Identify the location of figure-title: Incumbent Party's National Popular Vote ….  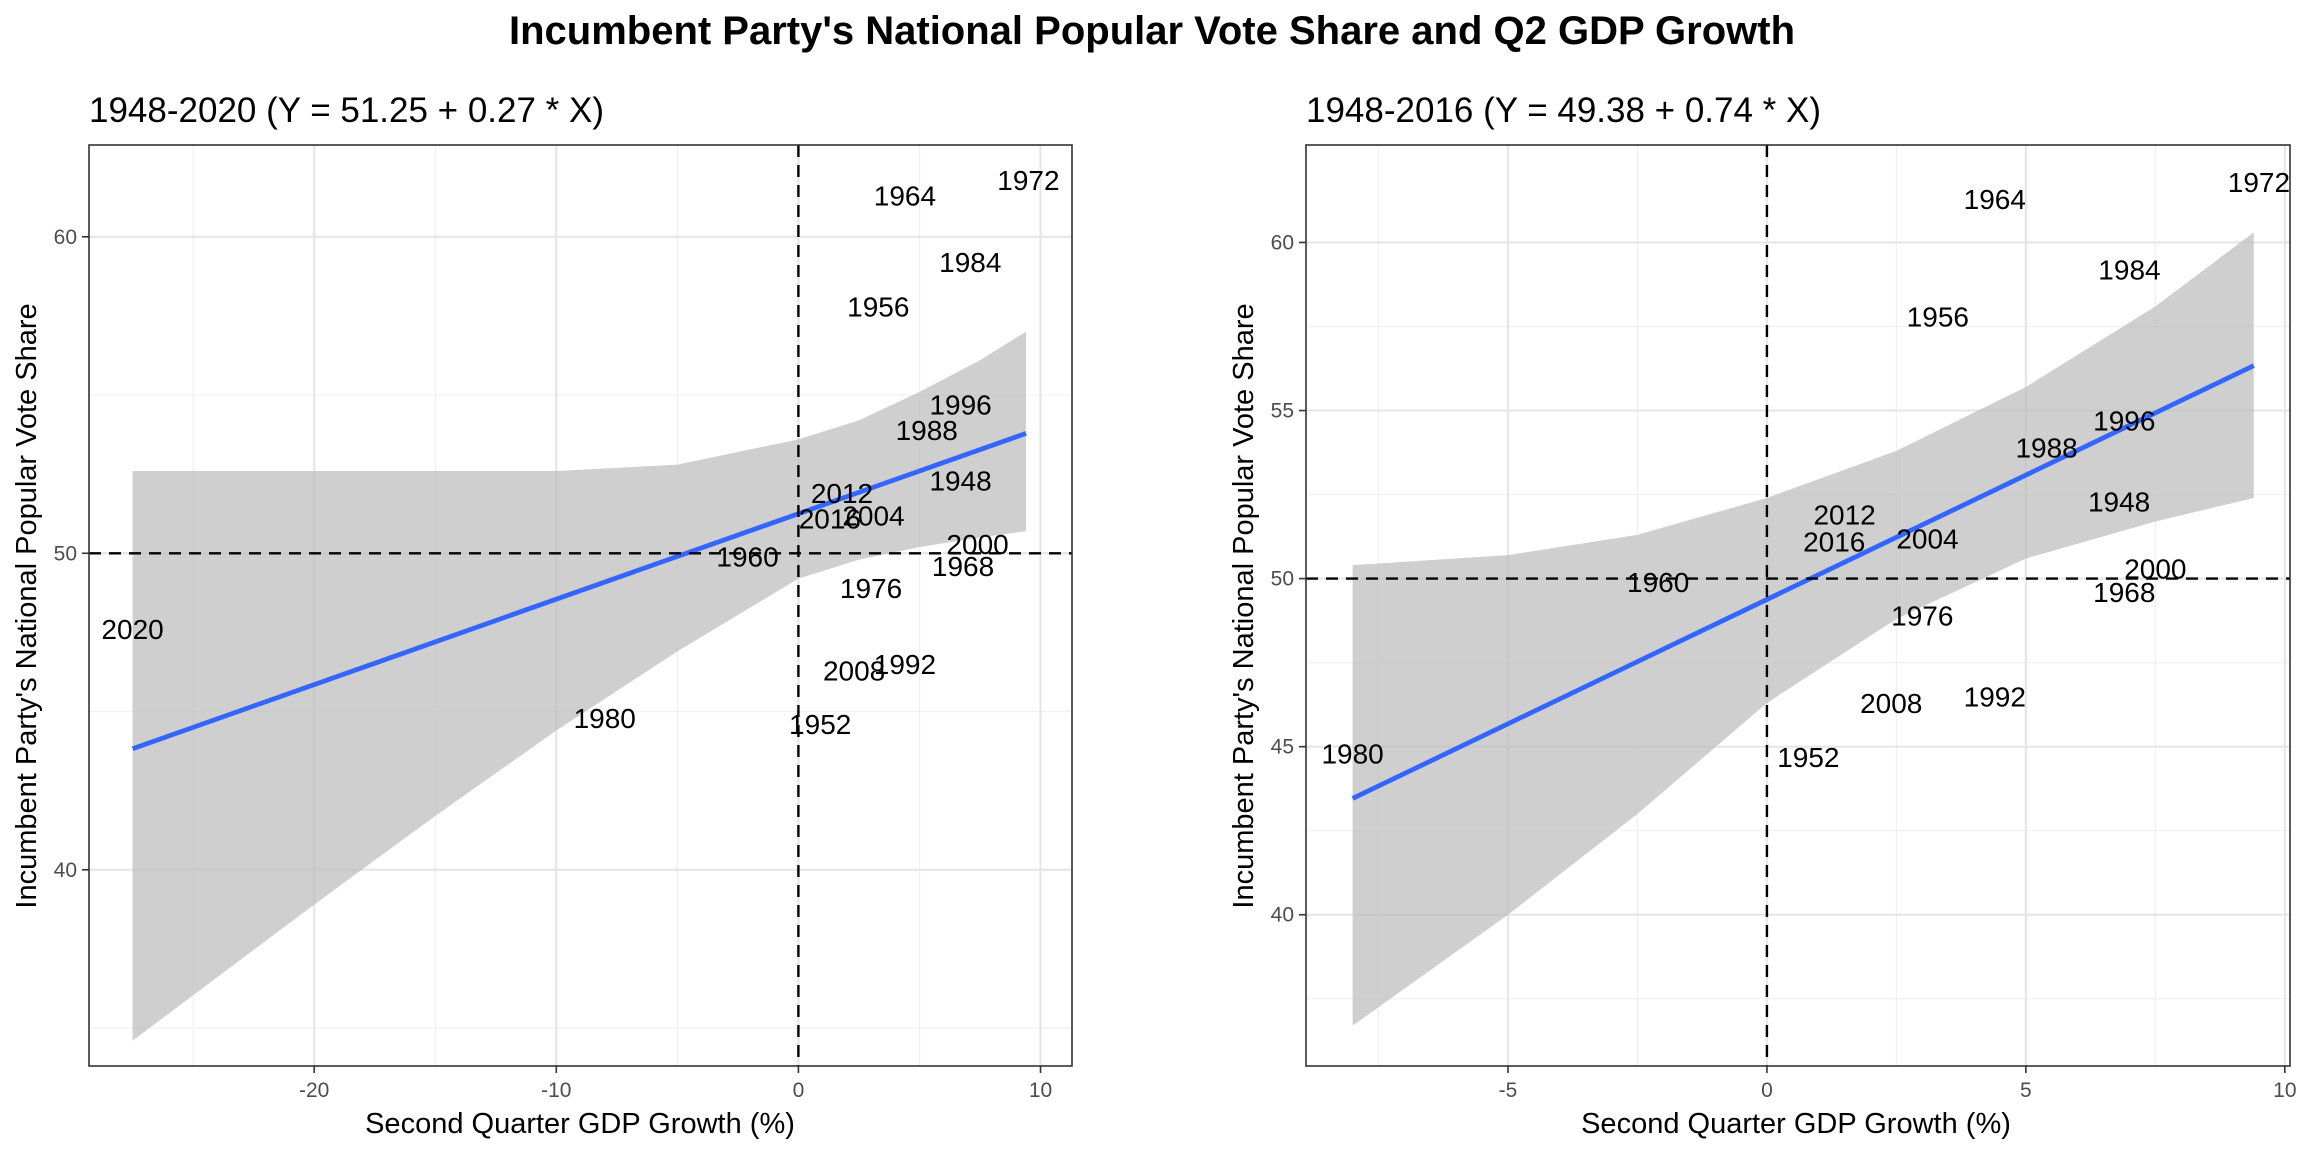
(1152, 31).